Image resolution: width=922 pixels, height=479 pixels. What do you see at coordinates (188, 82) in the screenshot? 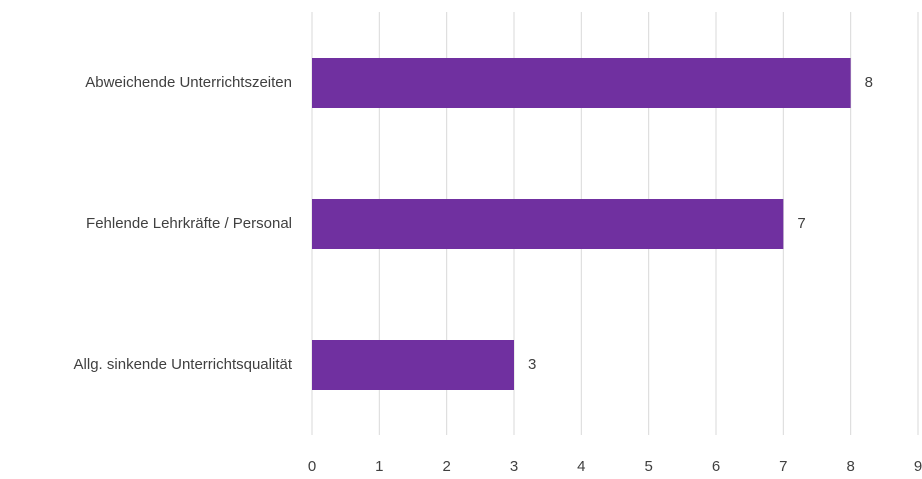
I see `y-tick-label: Abweichende Unterrichtszeiten` at bounding box center [188, 82].